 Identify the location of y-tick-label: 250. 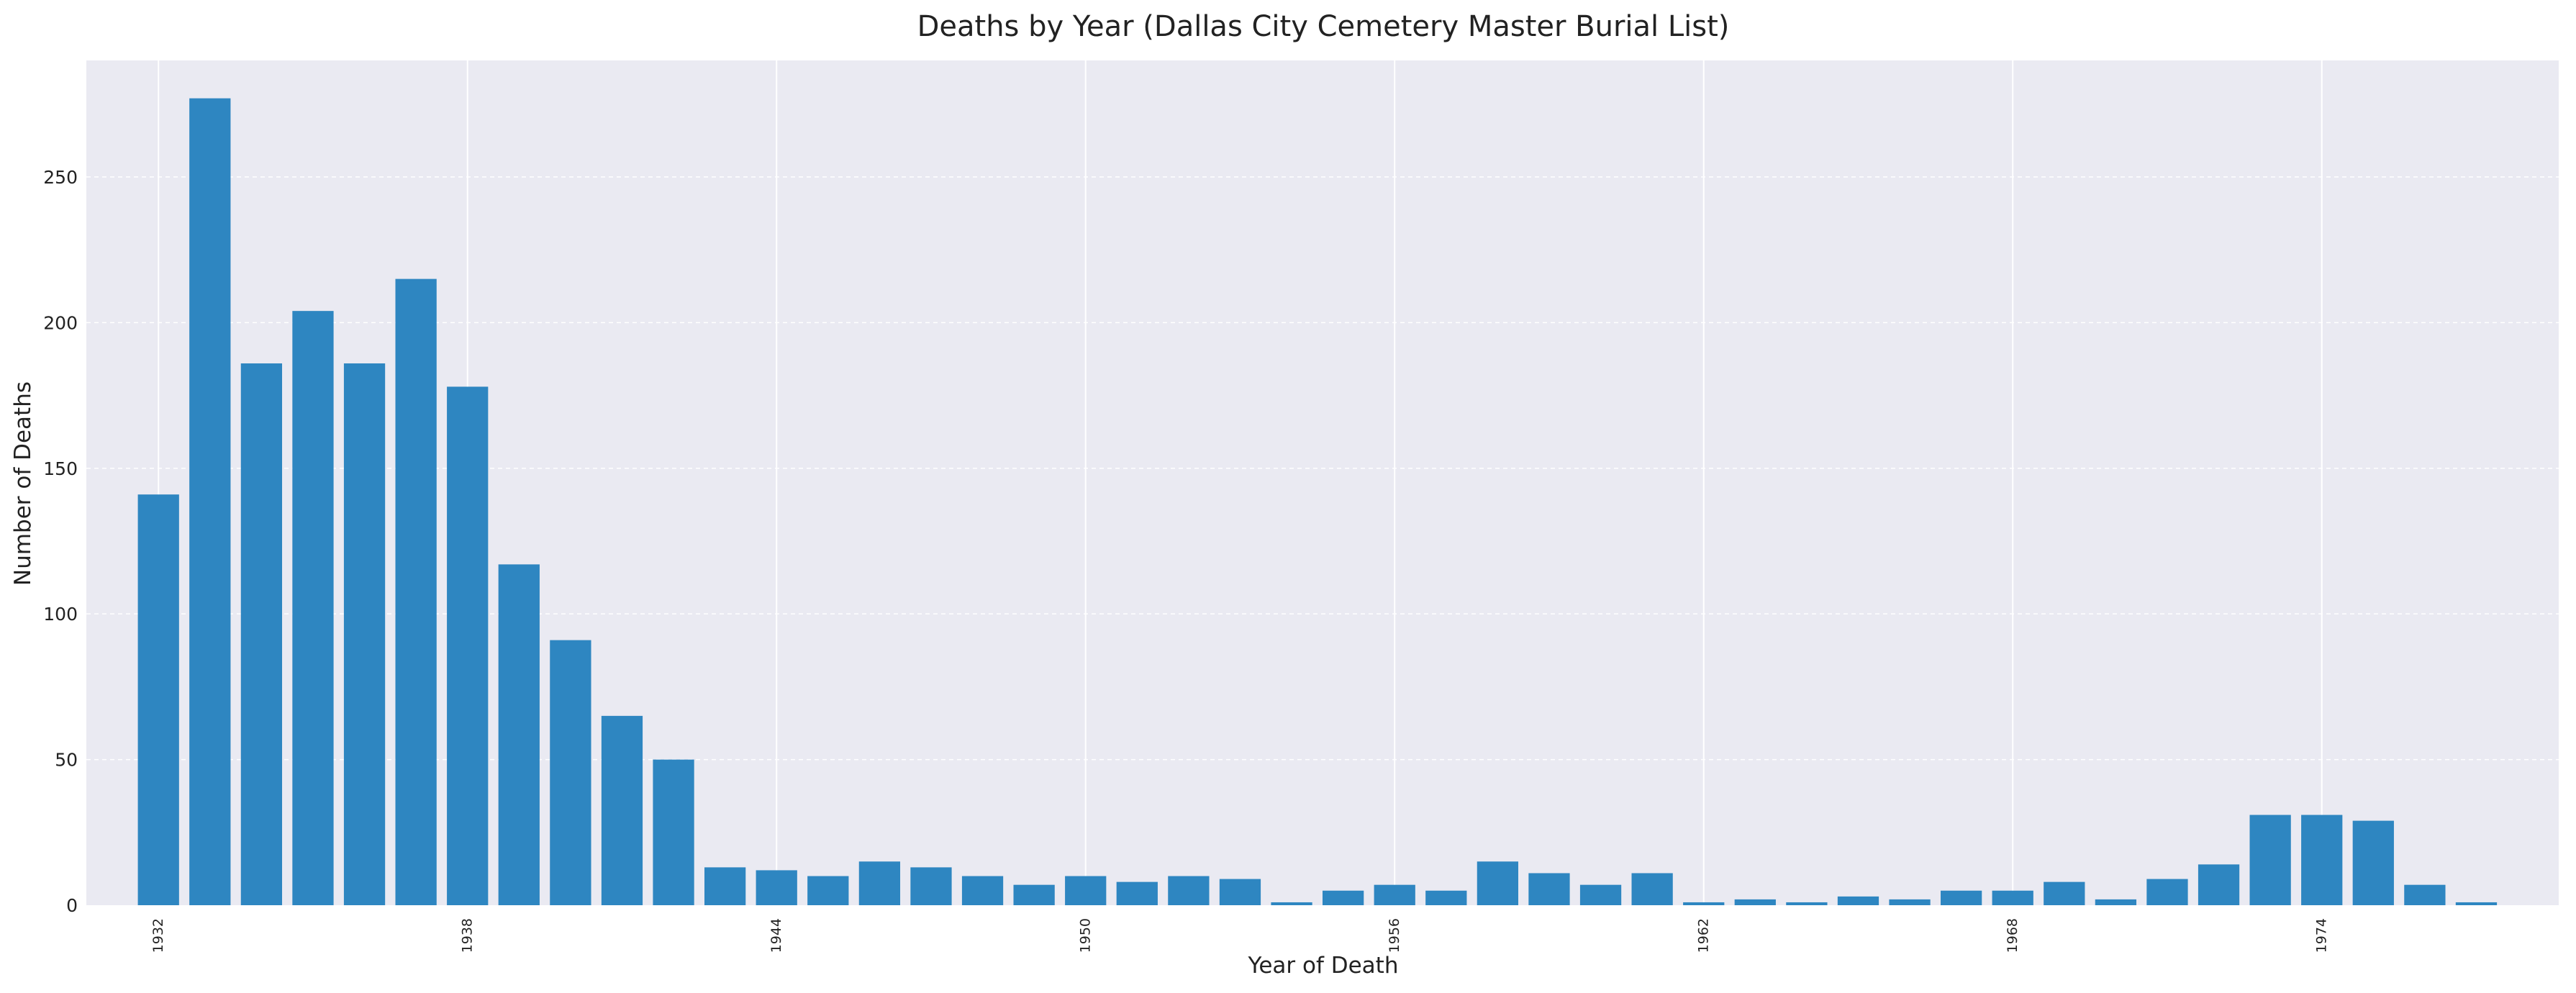
(60, 177).